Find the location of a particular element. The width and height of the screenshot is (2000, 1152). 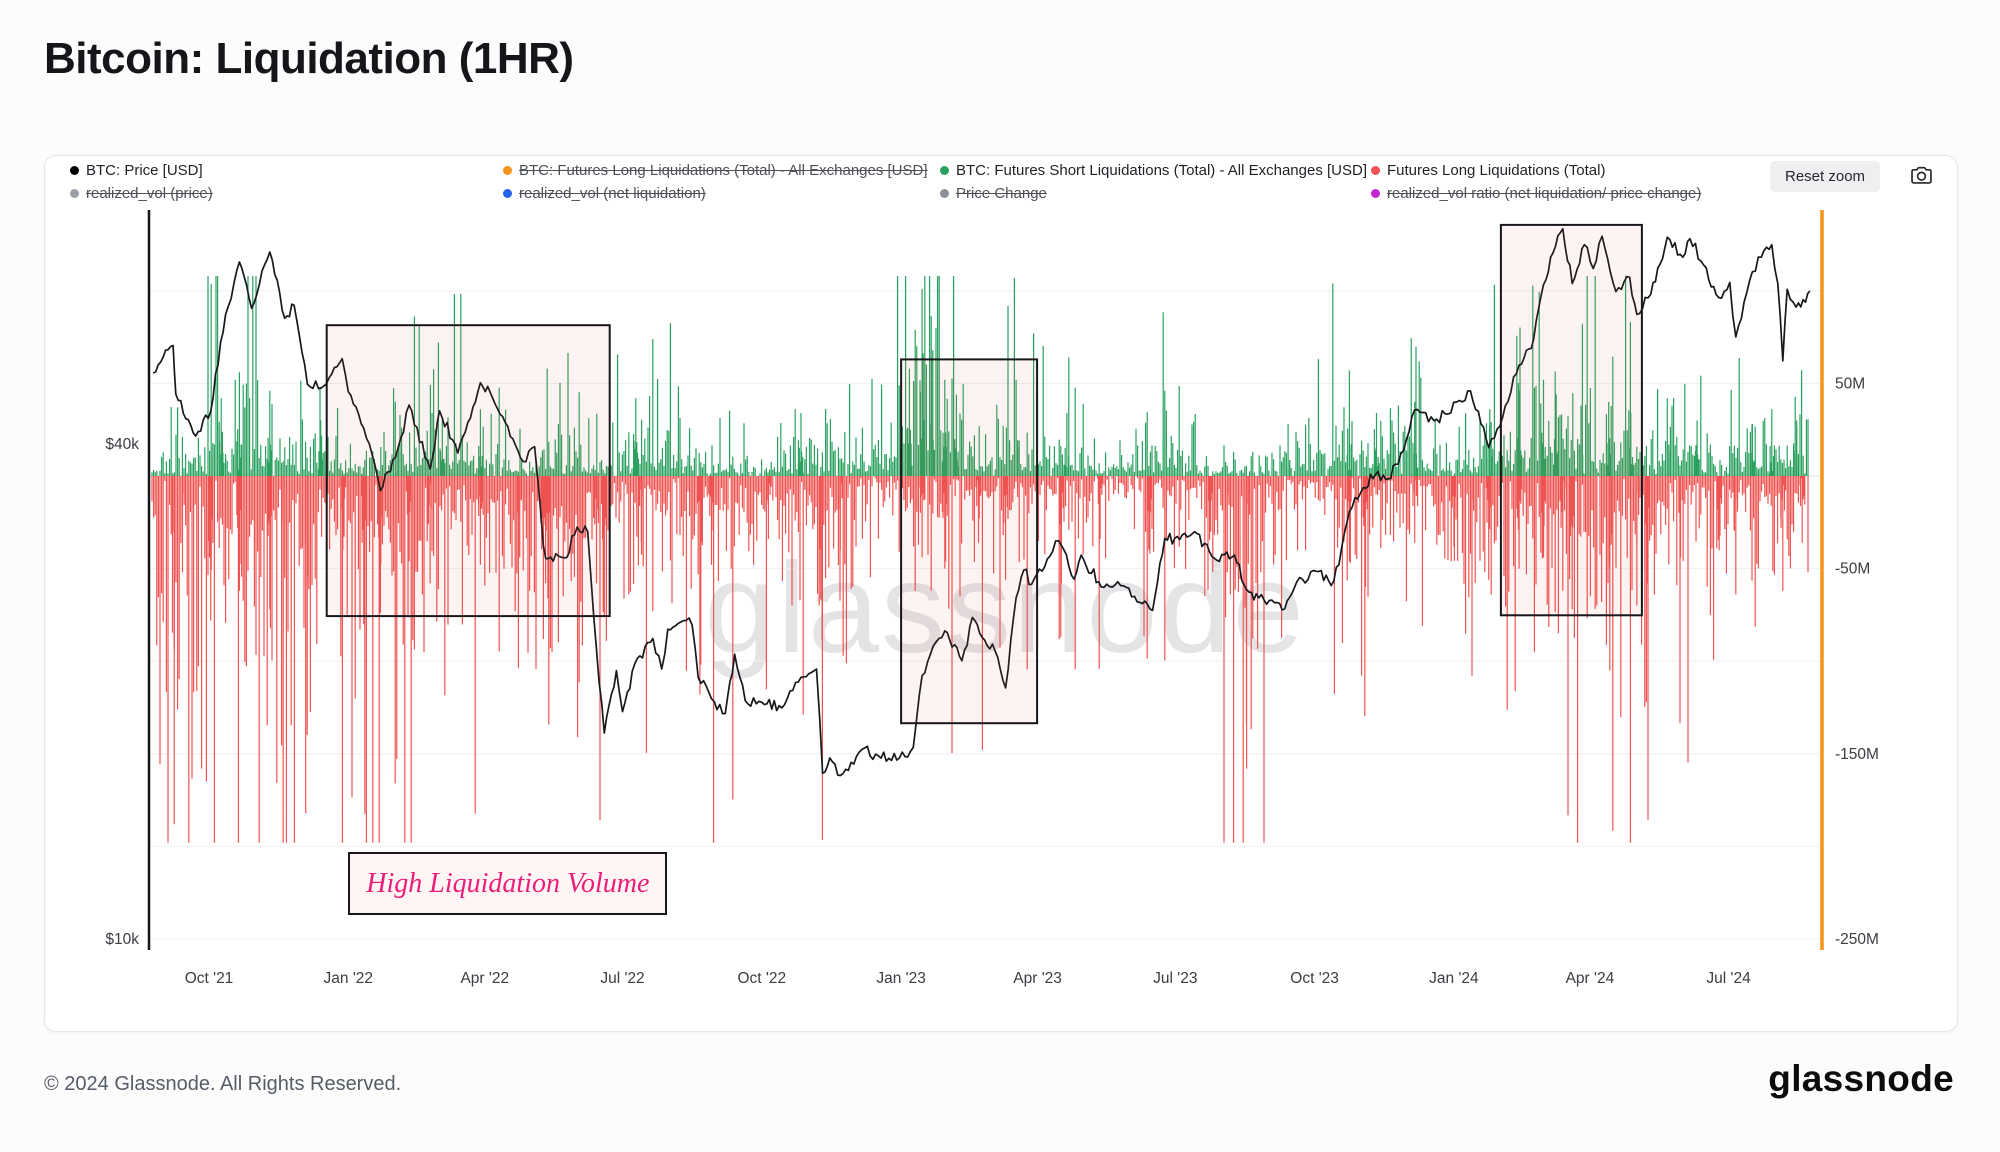

legend-item: realized_vol (net liquidation) is located at coordinates (721, 193).